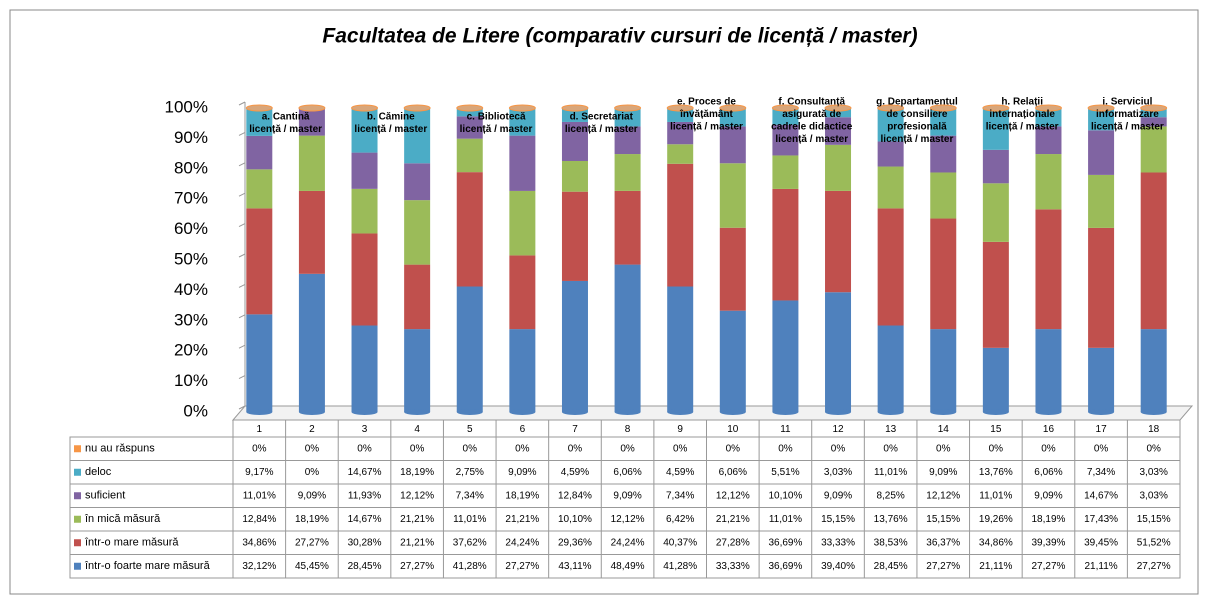  I want to click on y-tick-label: 20%, so click(191, 350).